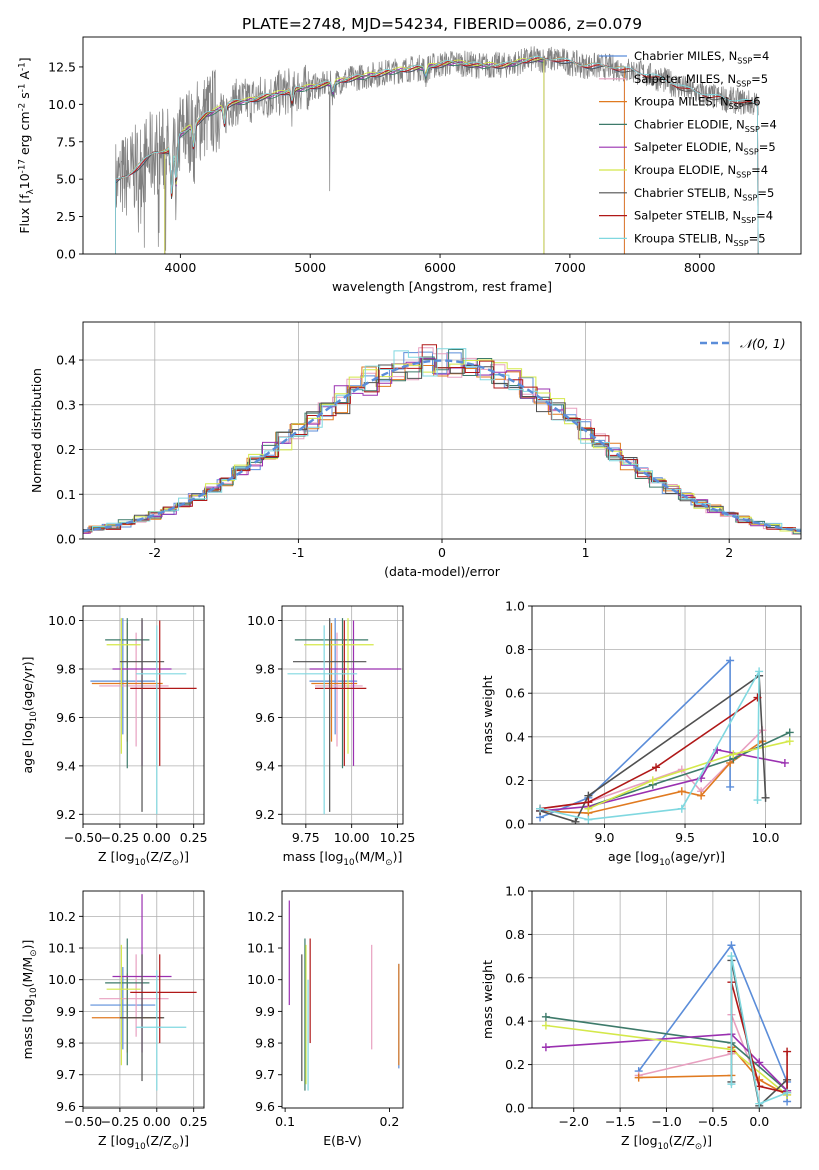 The height and width of the screenshot is (1170, 819). Describe the element at coordinates (759, 1121) in the screenshot. I see `x-tick-label: 0.0` at that location.